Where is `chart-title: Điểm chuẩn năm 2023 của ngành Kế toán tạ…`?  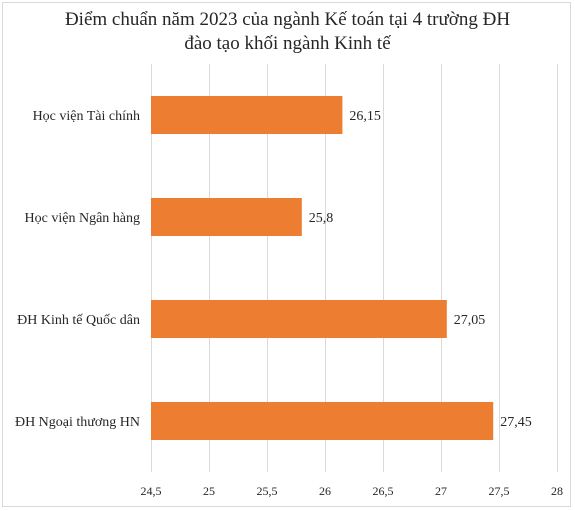 chart-title: Điểm chuẩn năm 2023 của ngành Kế toán tạ… is located at coordinates (287, 32).